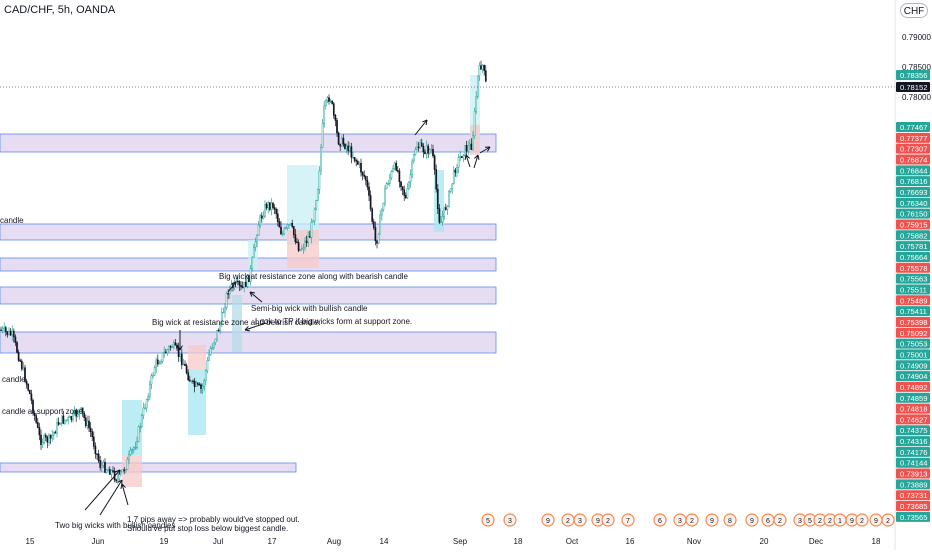 The height and width of the screenshot is (555, 932). What do you see at coordinates (694, 541) in the screenshot?
I see `time-tick-label: Nov` at bounding box center [694, 541].